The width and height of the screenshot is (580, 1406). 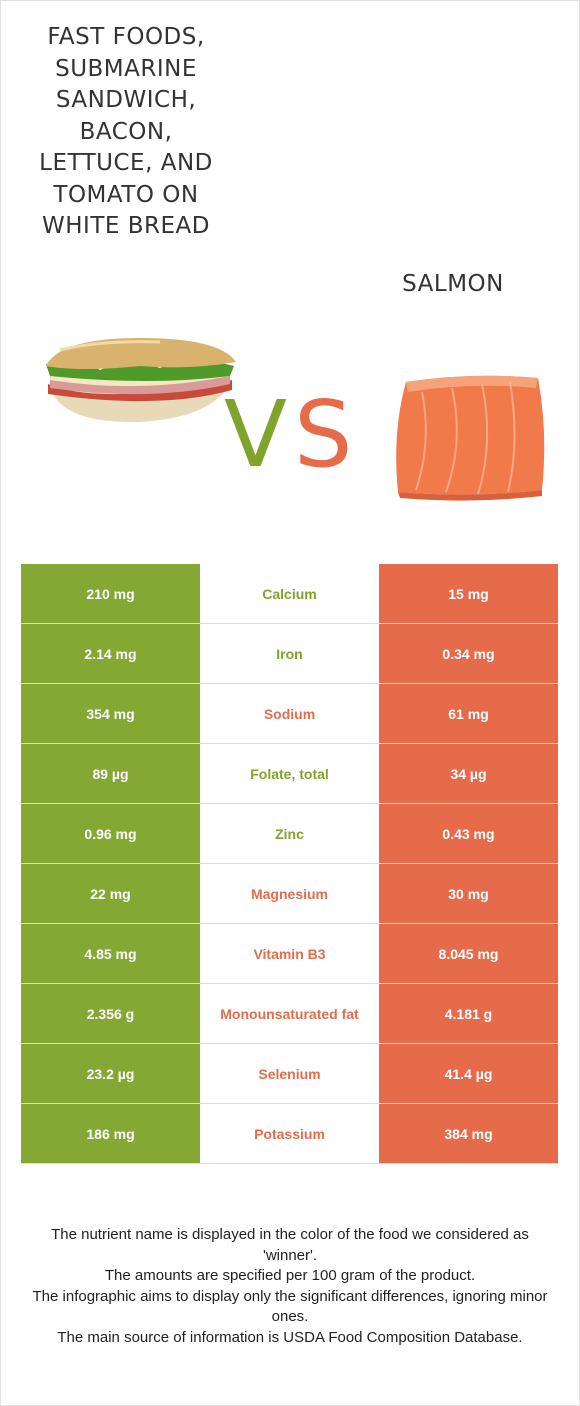 I want to click on left-food-value: 2.356 g, so click(x=110, y=1013).